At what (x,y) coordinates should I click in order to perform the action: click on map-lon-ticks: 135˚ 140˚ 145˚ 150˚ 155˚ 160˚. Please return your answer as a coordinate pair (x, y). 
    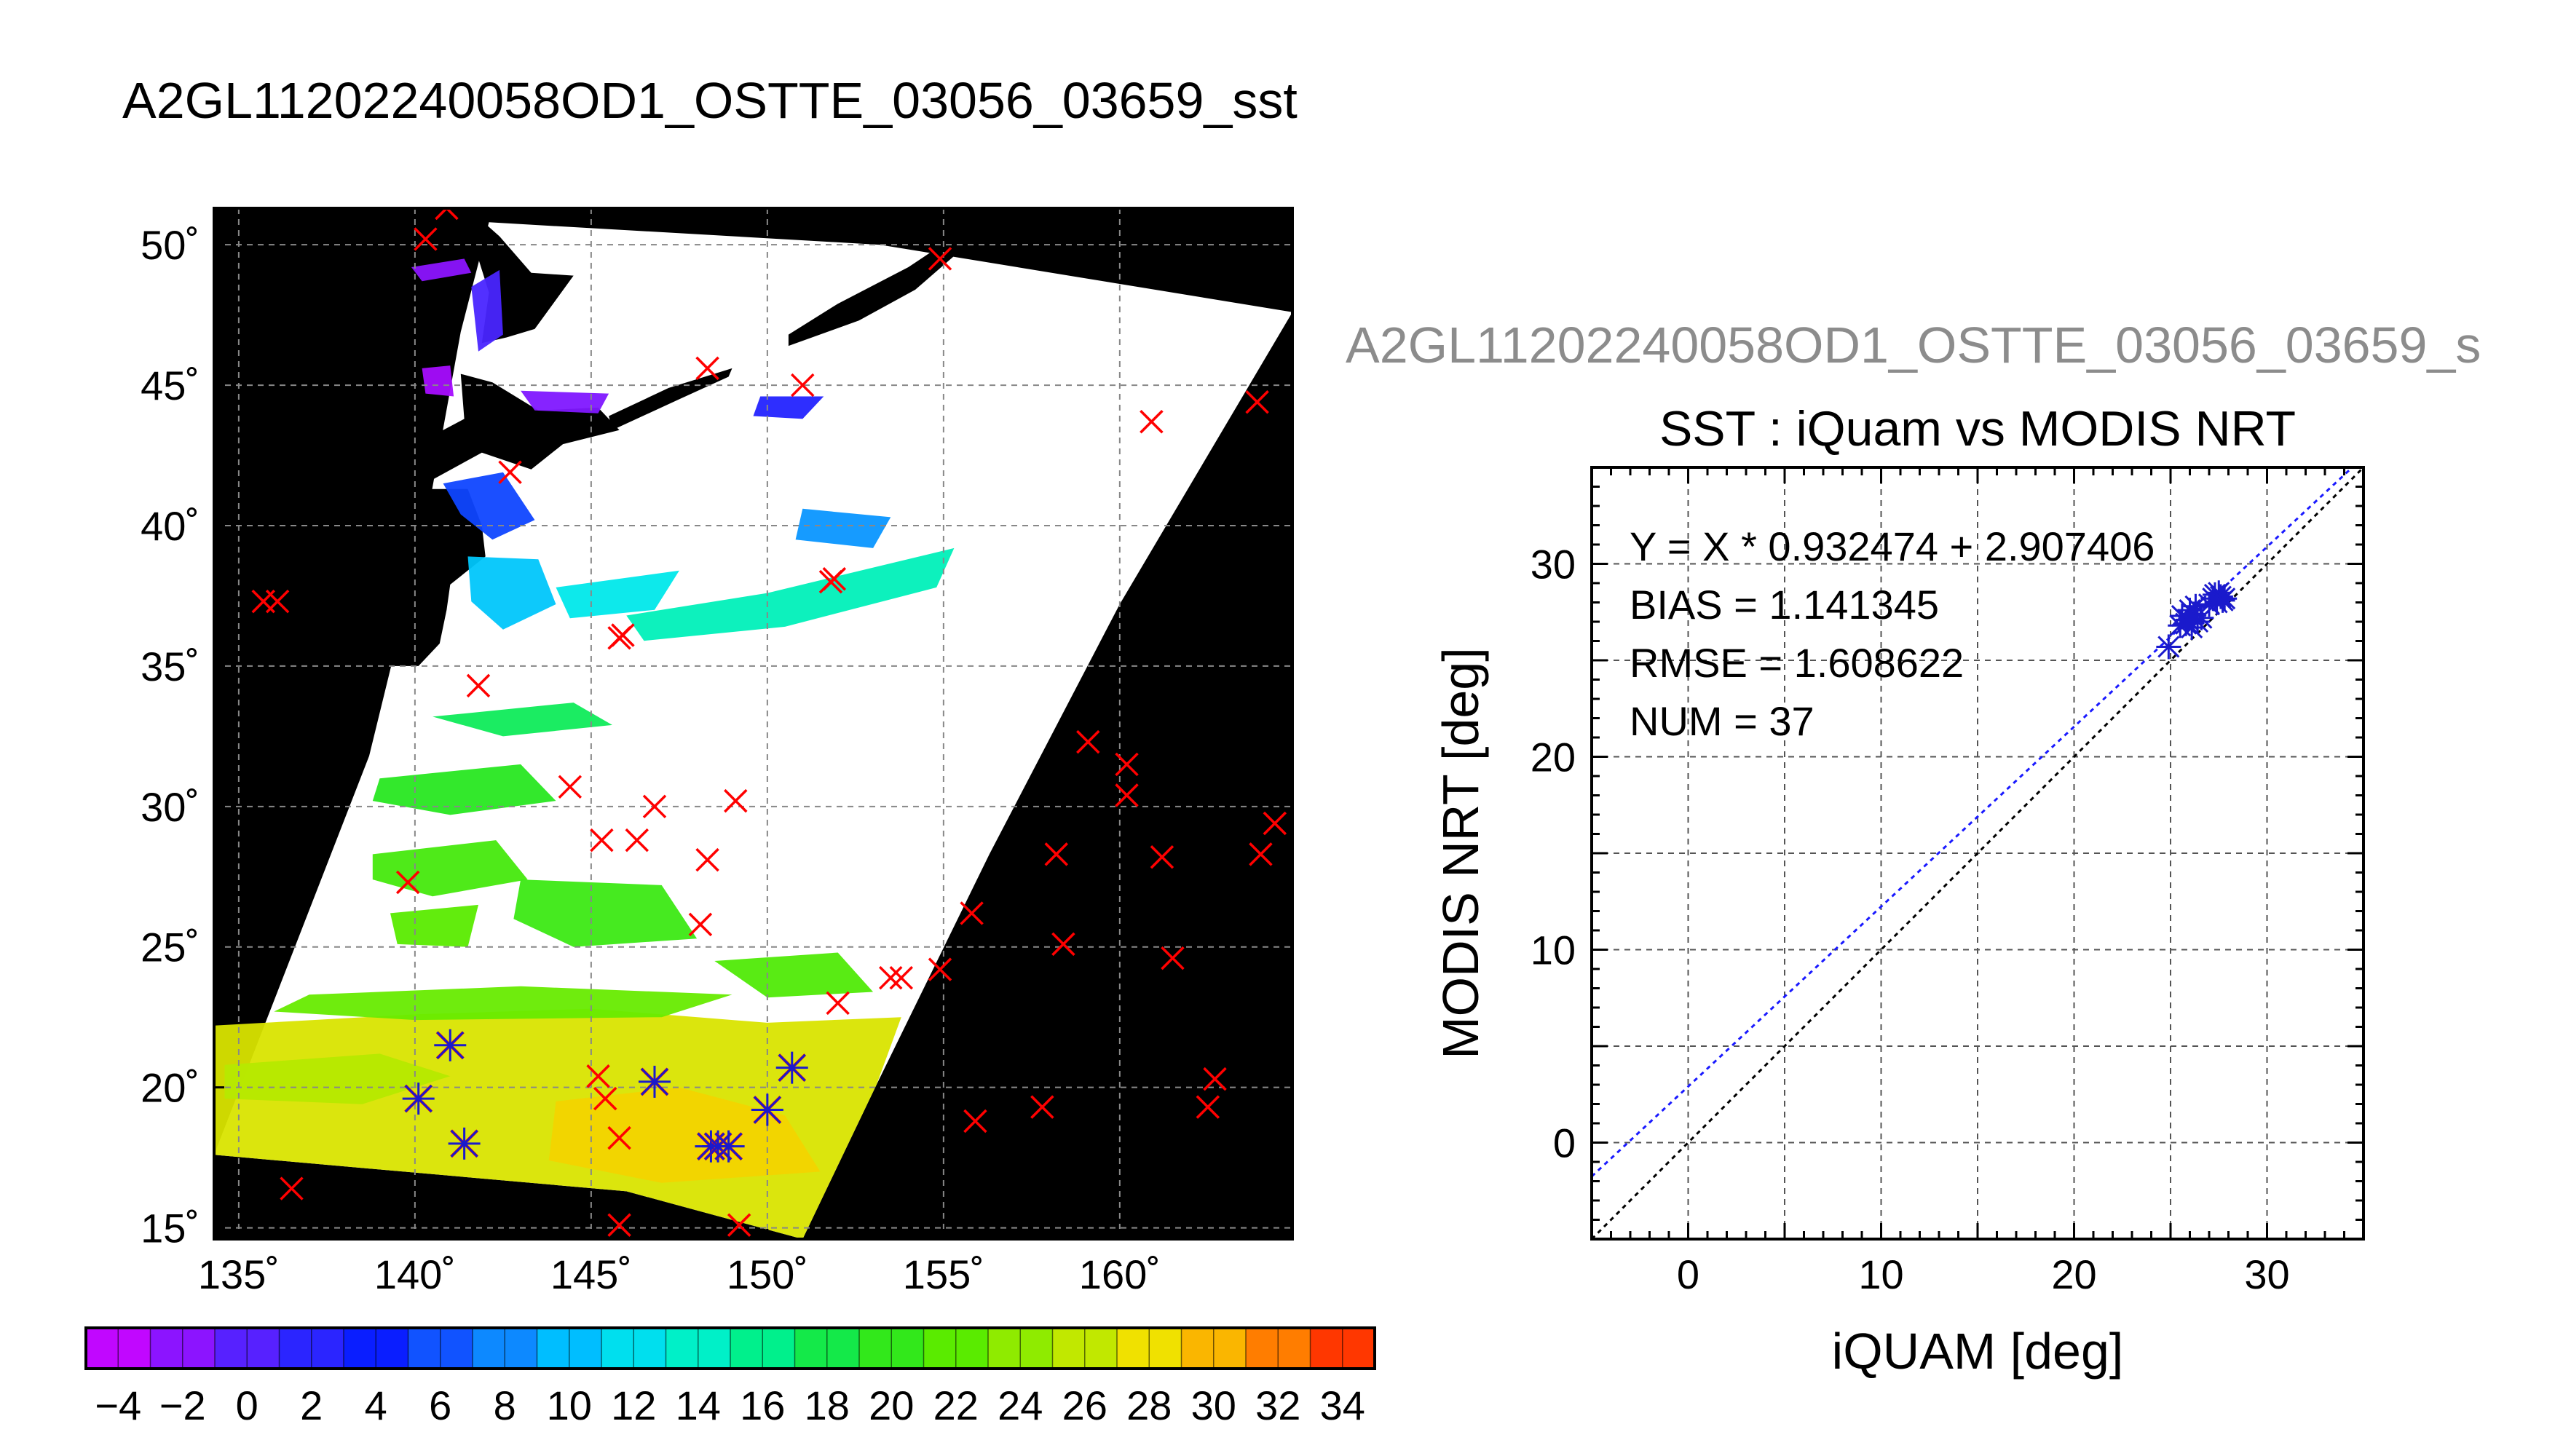
    Looking at the image, I should click on (679, 1263).